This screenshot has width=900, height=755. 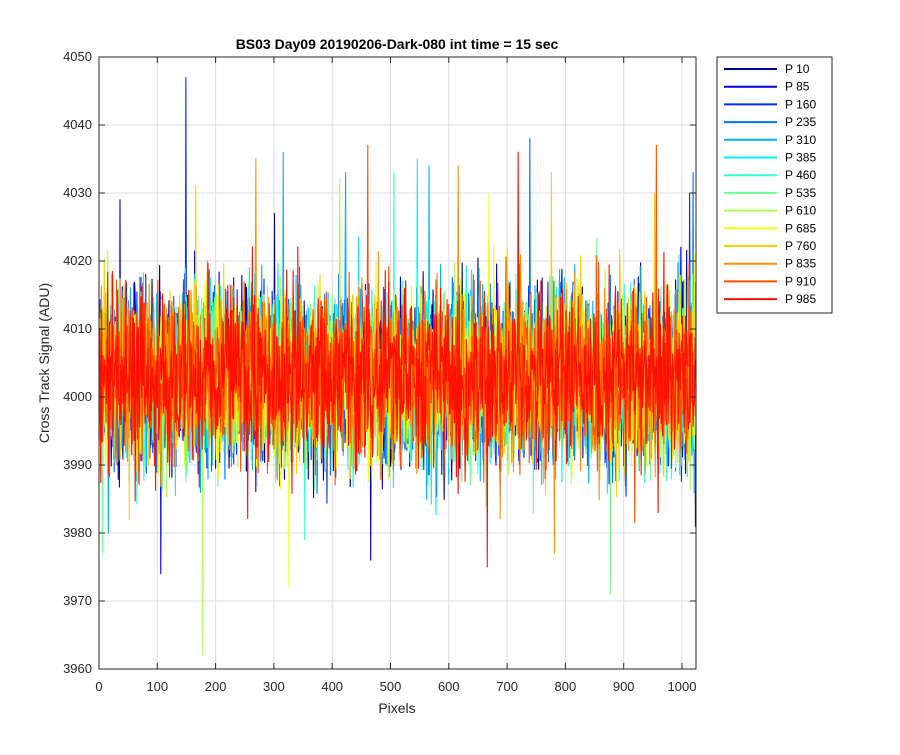 I want to click on x-tick-label: 100, so click(x=157, y=686).